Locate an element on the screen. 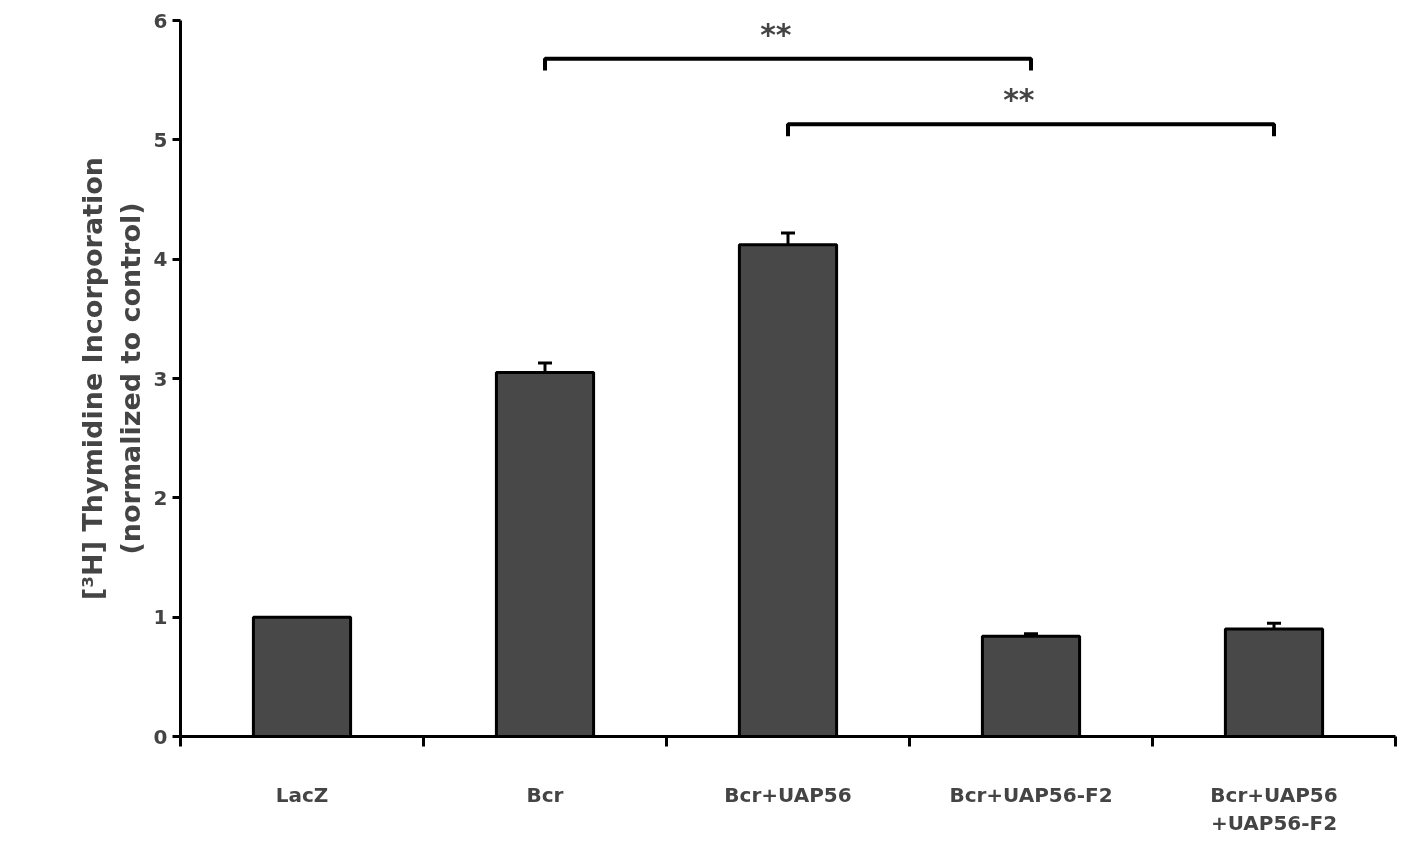  y-tick-label: 1 is located at coordinates (160, 617).